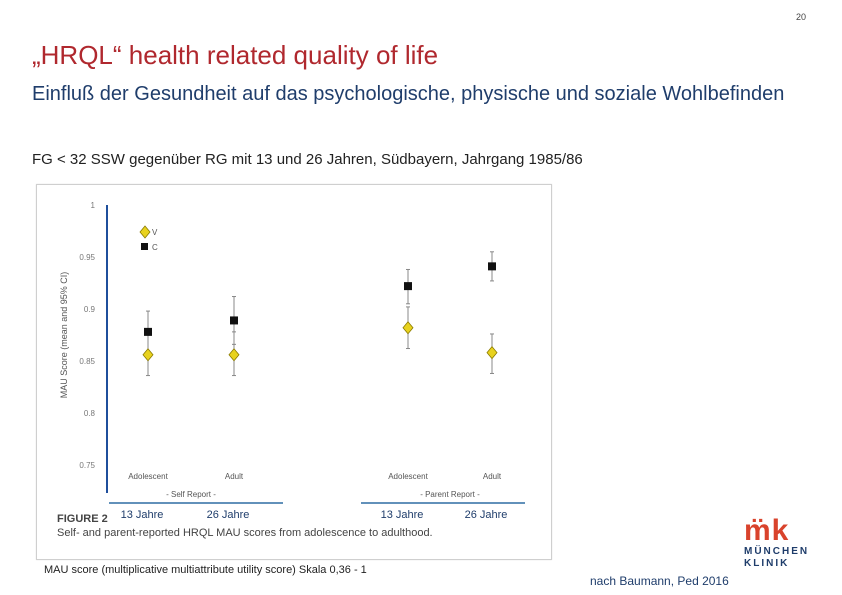 Image resolution: width=842 pixels, height=595 pixels. I want to click on group-label-parent-report: - Parent Report -, so click(450, 494).